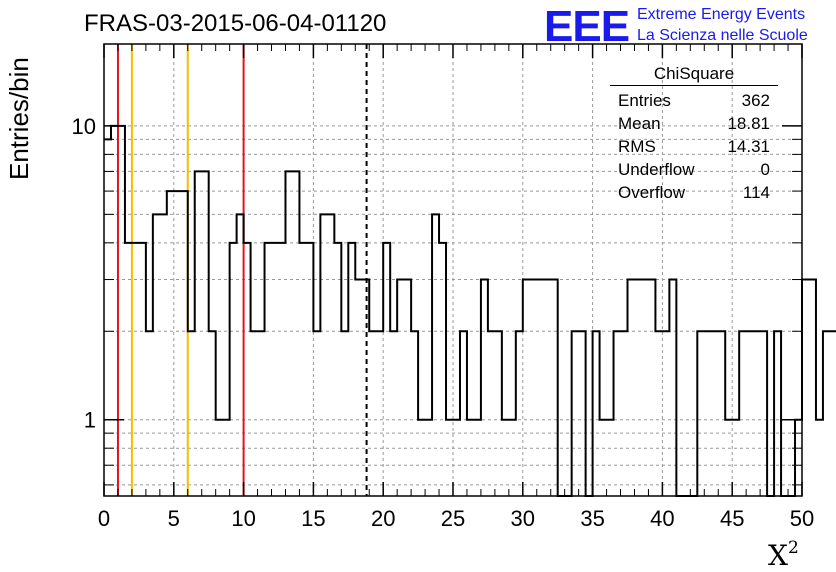 The height and width of the screenshot is (572, 836). What do you see at coordinates (748, 146) in the screenshot?
I see `stats-value: 14.31` at bounding box center [748, 146].